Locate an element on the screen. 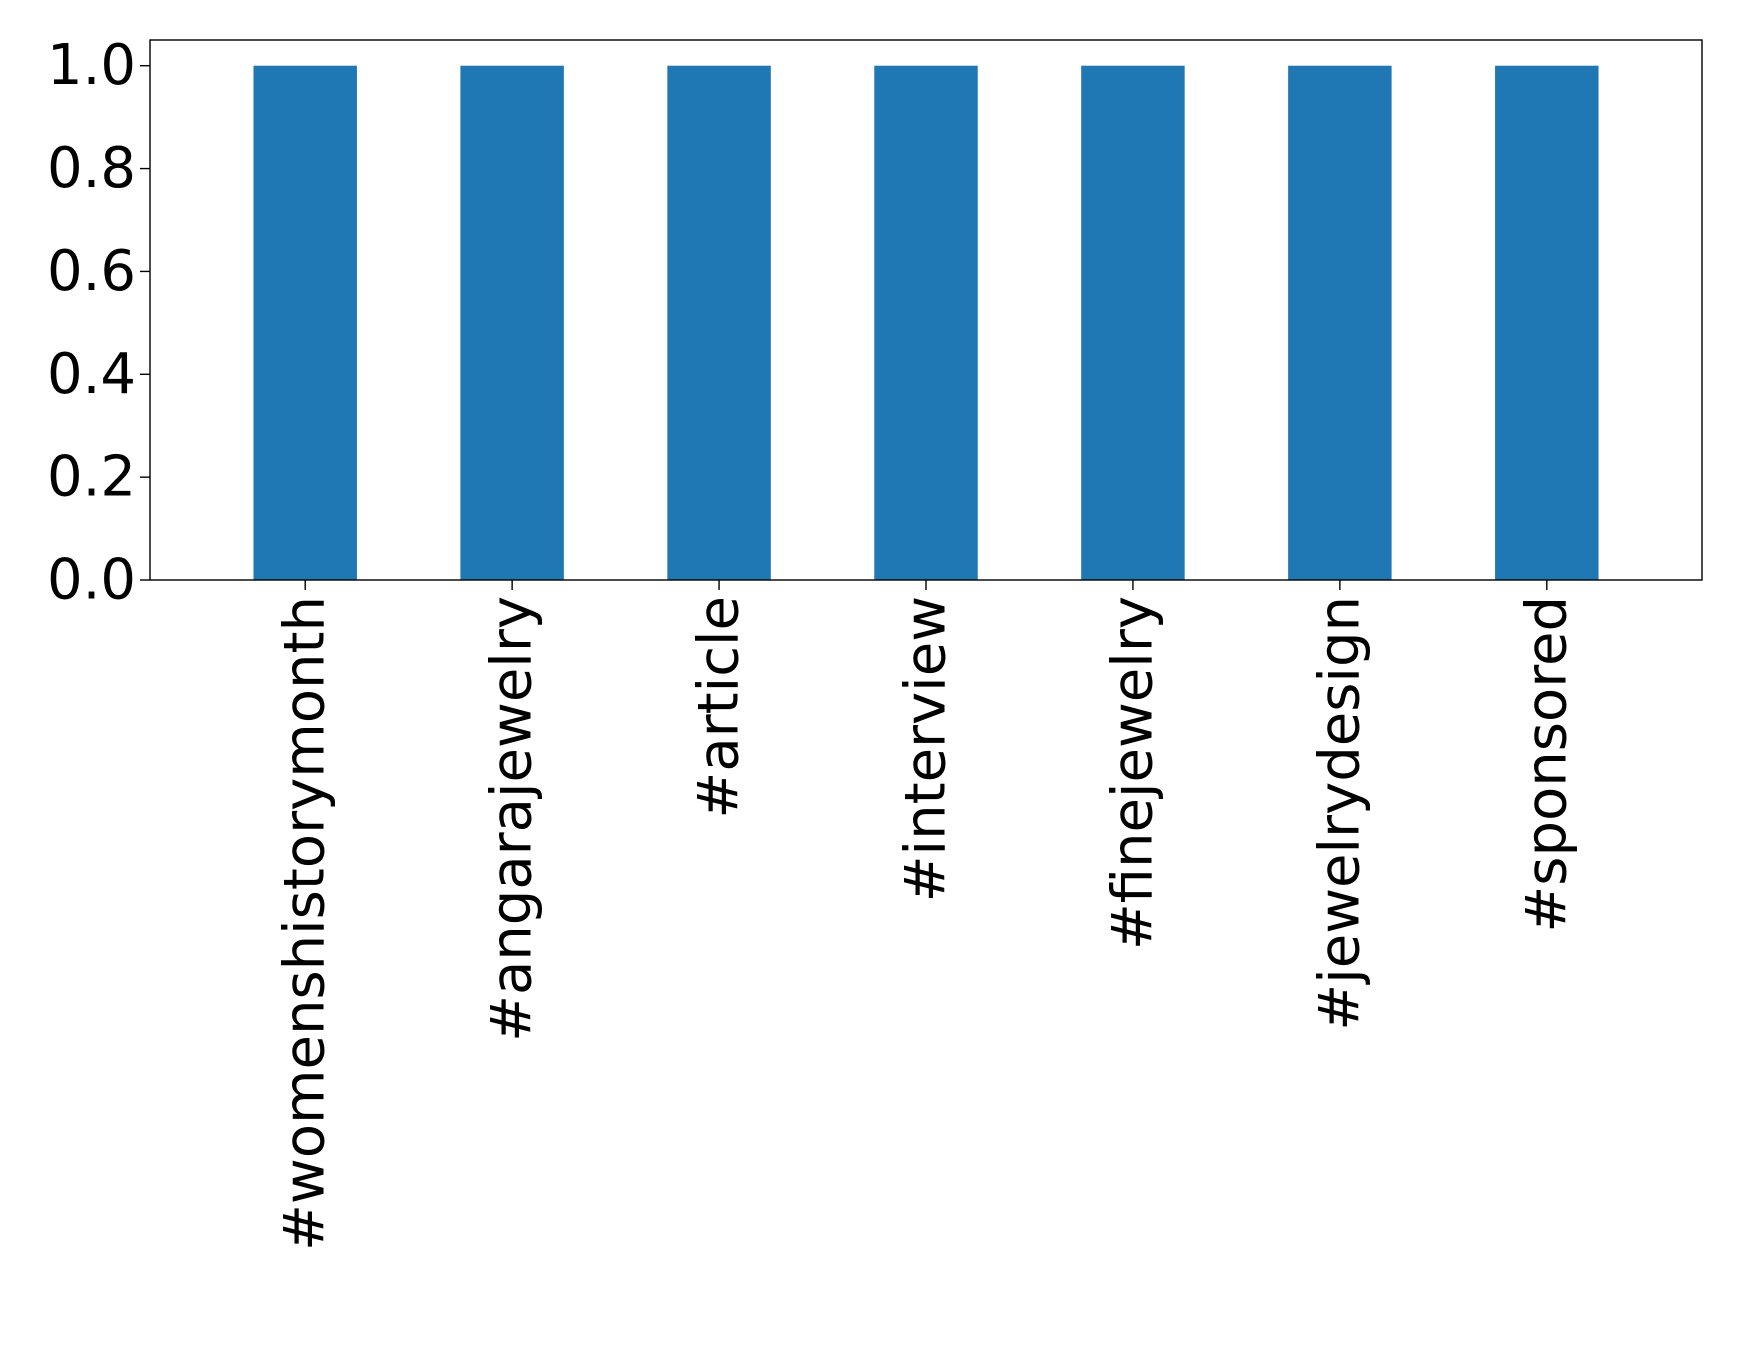 Image resolution: width=1739 pixels, height=1363 pixels. y-tick-label: 0.6 is located at coordinates (91, 271).